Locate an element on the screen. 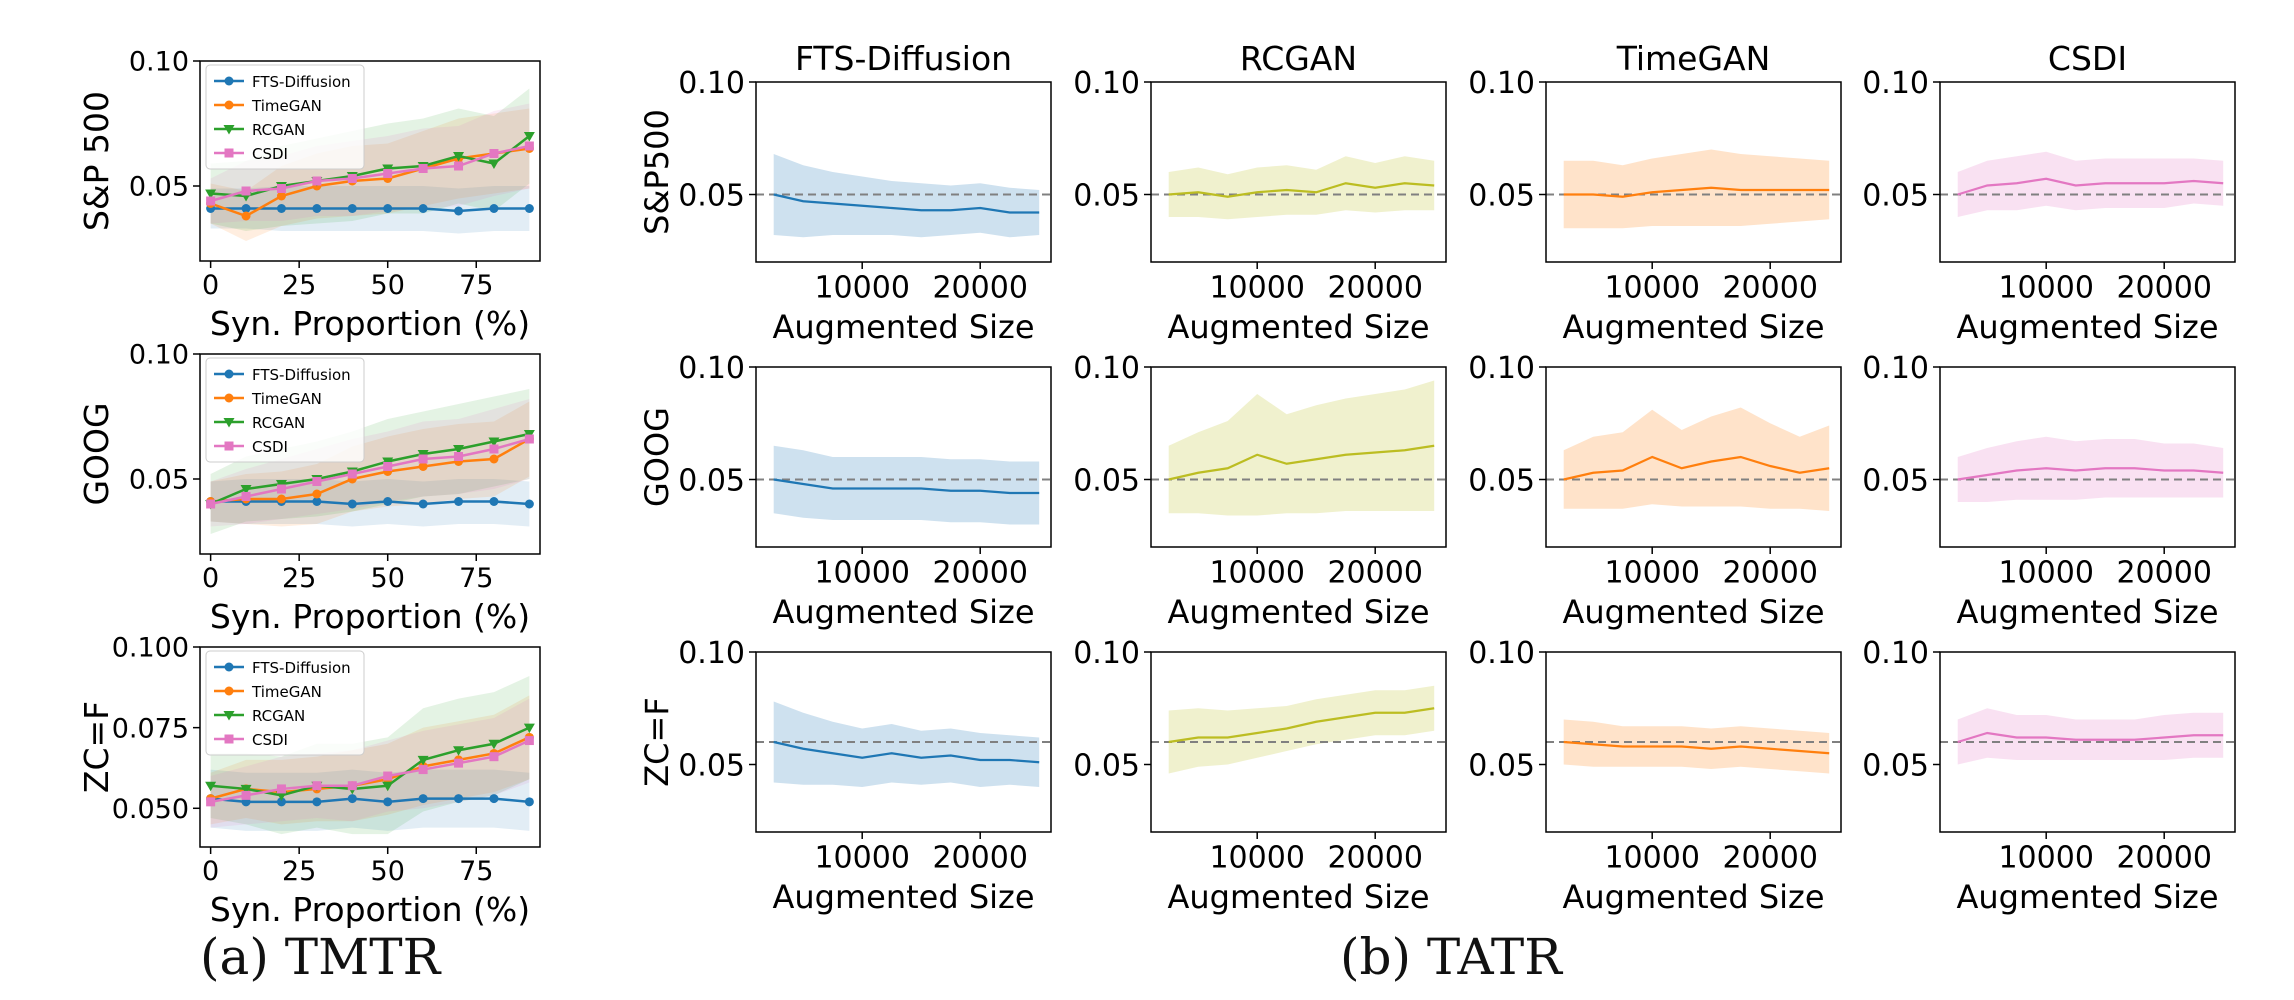 The width and height of the screenshot is (2294, 1000). x-tick-label: 75 is located at coordinates (476, 871).